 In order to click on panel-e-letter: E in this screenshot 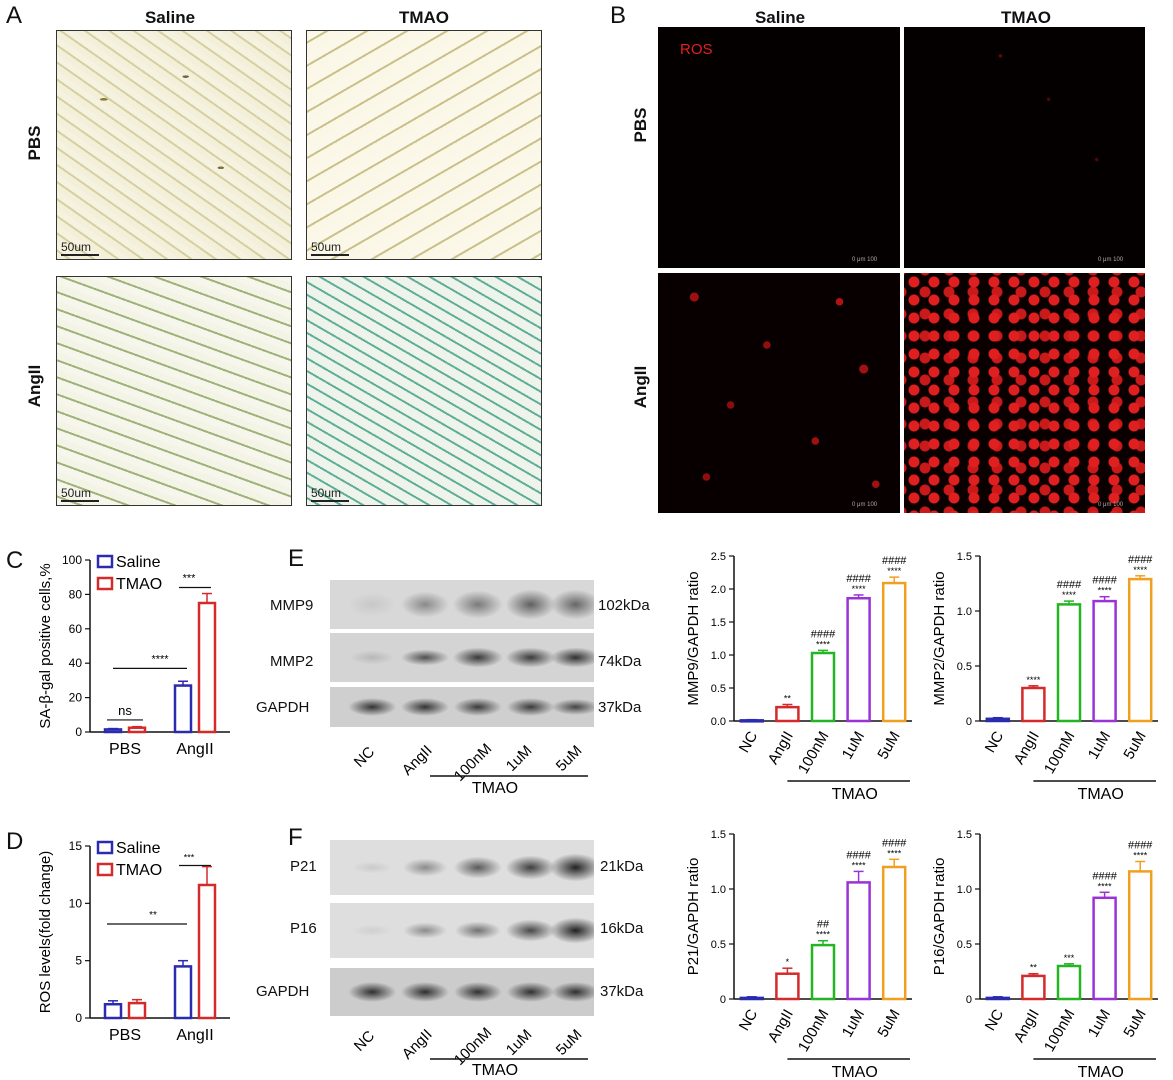, I will do `click(296, 558)`.